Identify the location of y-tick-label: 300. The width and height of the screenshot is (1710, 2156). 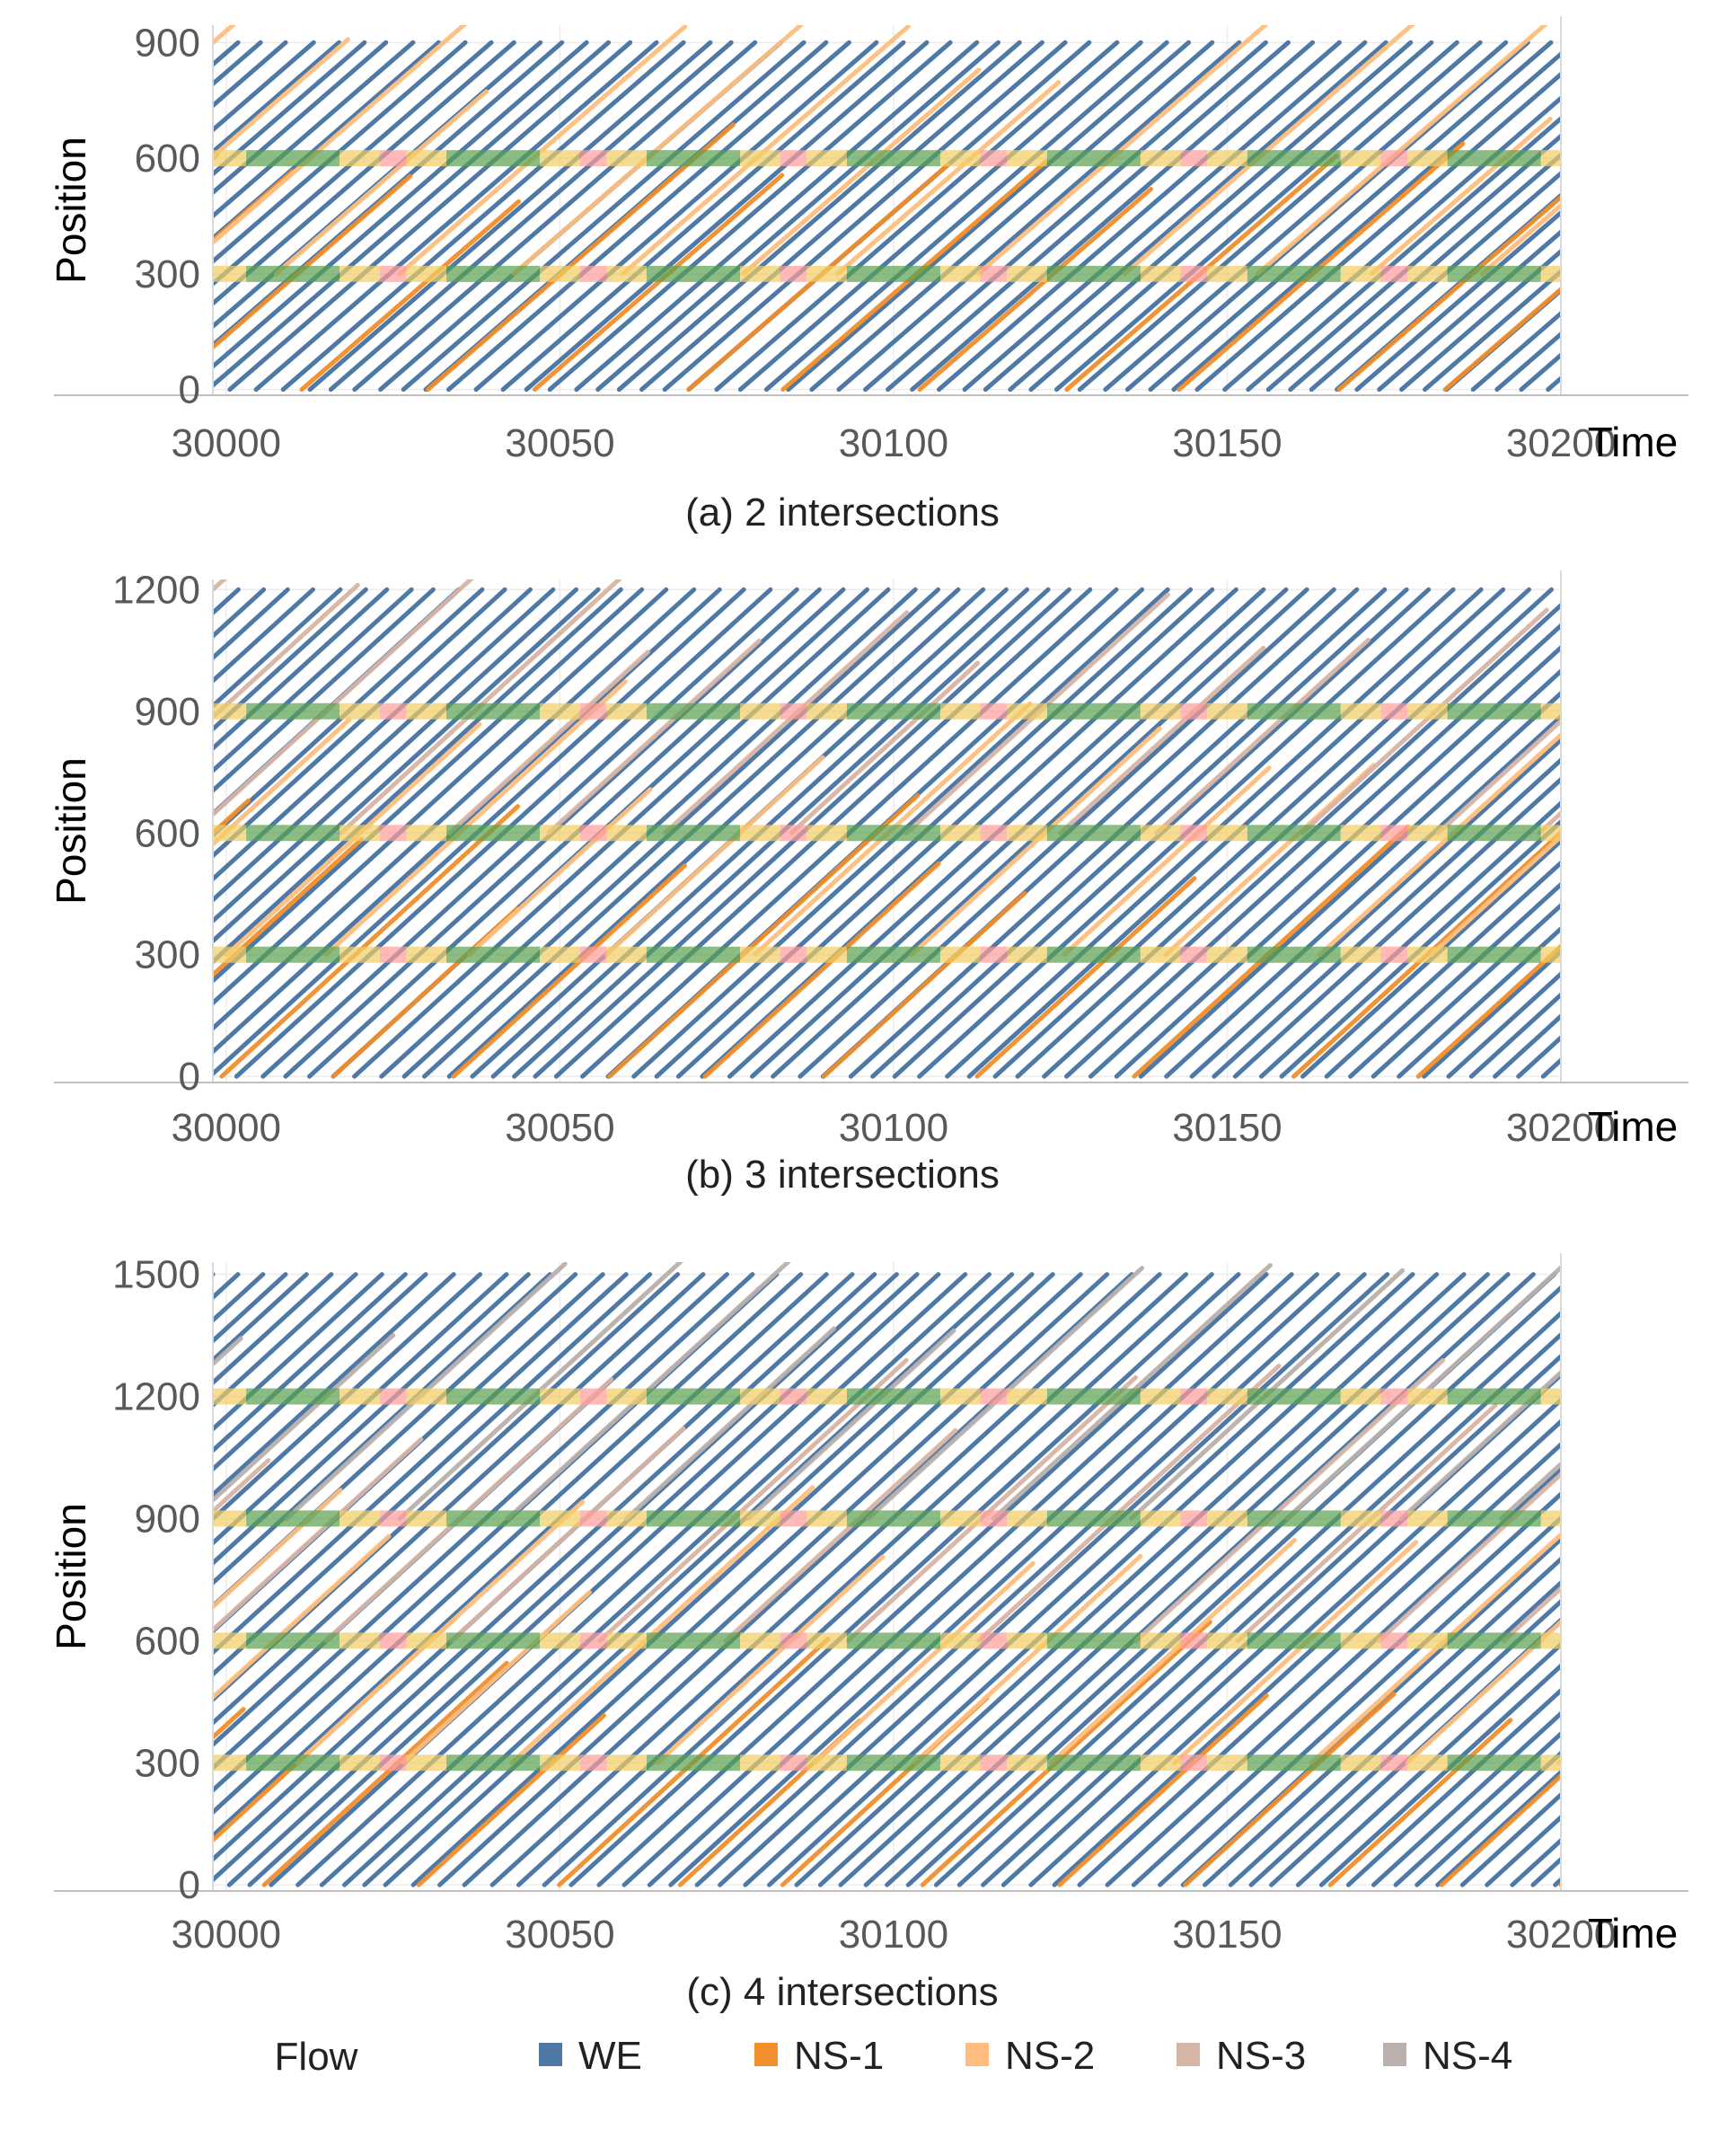
(167, 955).